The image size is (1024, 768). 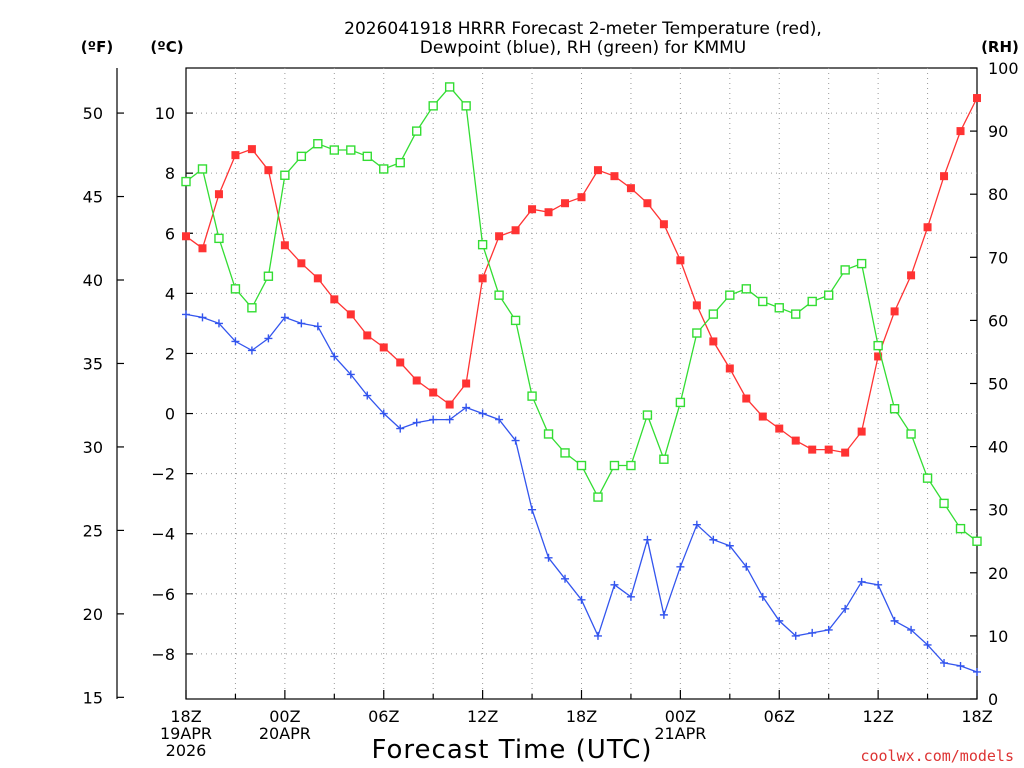 What do you see at coordinates (163, 654) in the screenshot?
I see `c-tick-label: −8` at bounding box center [163, 654].